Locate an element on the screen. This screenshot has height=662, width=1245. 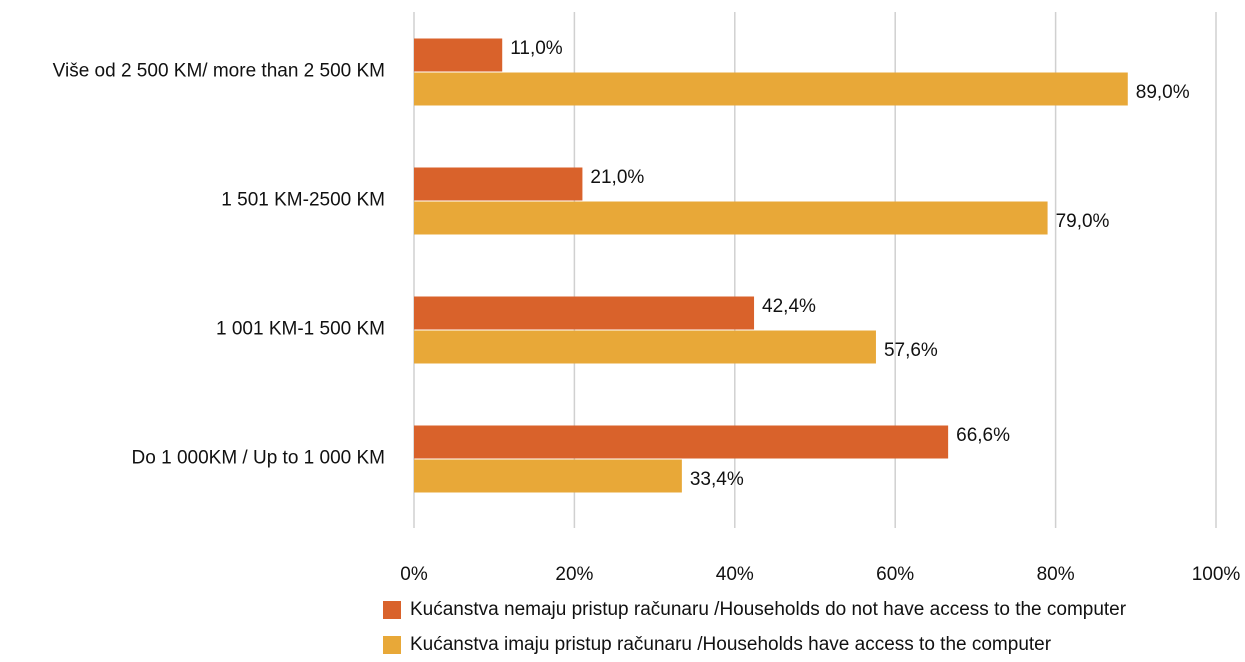
x-tick-label: 100% is located at coordinates (1216, 574).